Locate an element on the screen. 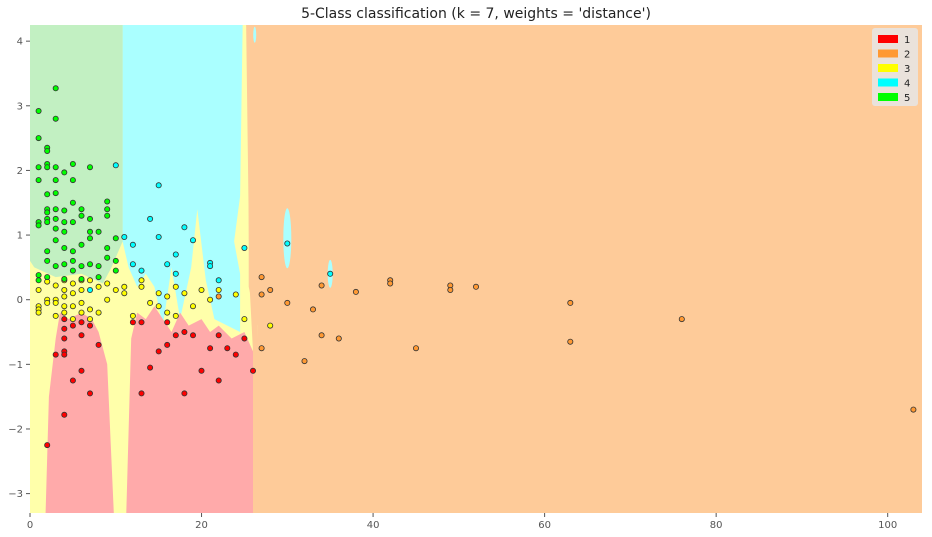 The height and width of the screenshot is (537, 932). x-tick-label: 20 is located at coordinates (201, 525).